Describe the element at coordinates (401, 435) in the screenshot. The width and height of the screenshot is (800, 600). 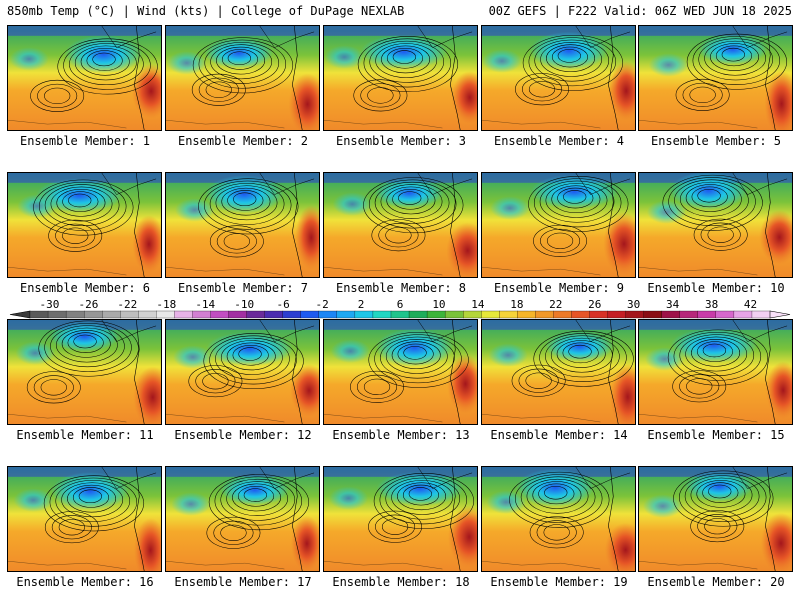
I see `ensemble-member-caption: Ensemble Member: 13` at that location.